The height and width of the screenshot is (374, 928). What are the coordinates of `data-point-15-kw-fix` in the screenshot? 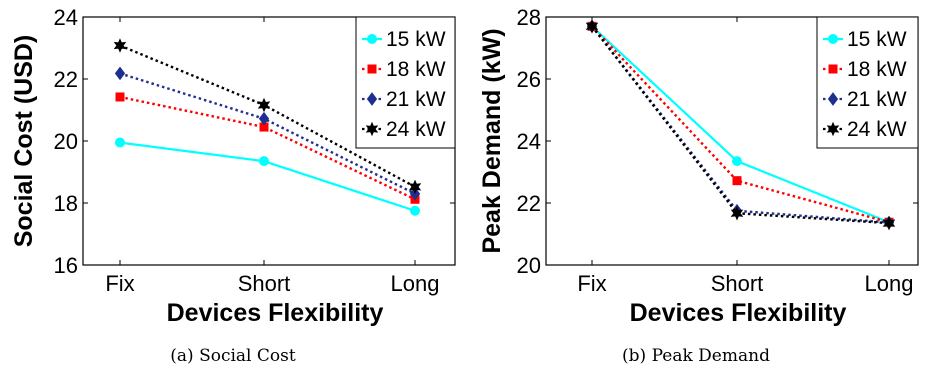 It's located at (120, 142).